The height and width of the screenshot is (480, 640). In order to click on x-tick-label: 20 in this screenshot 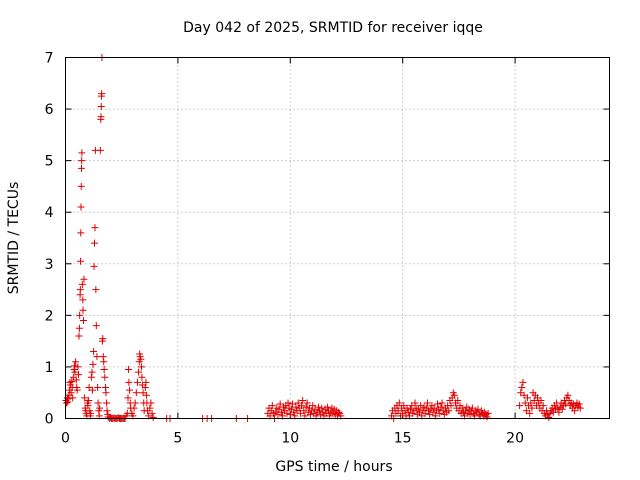, I will do `click(515, 439)`.